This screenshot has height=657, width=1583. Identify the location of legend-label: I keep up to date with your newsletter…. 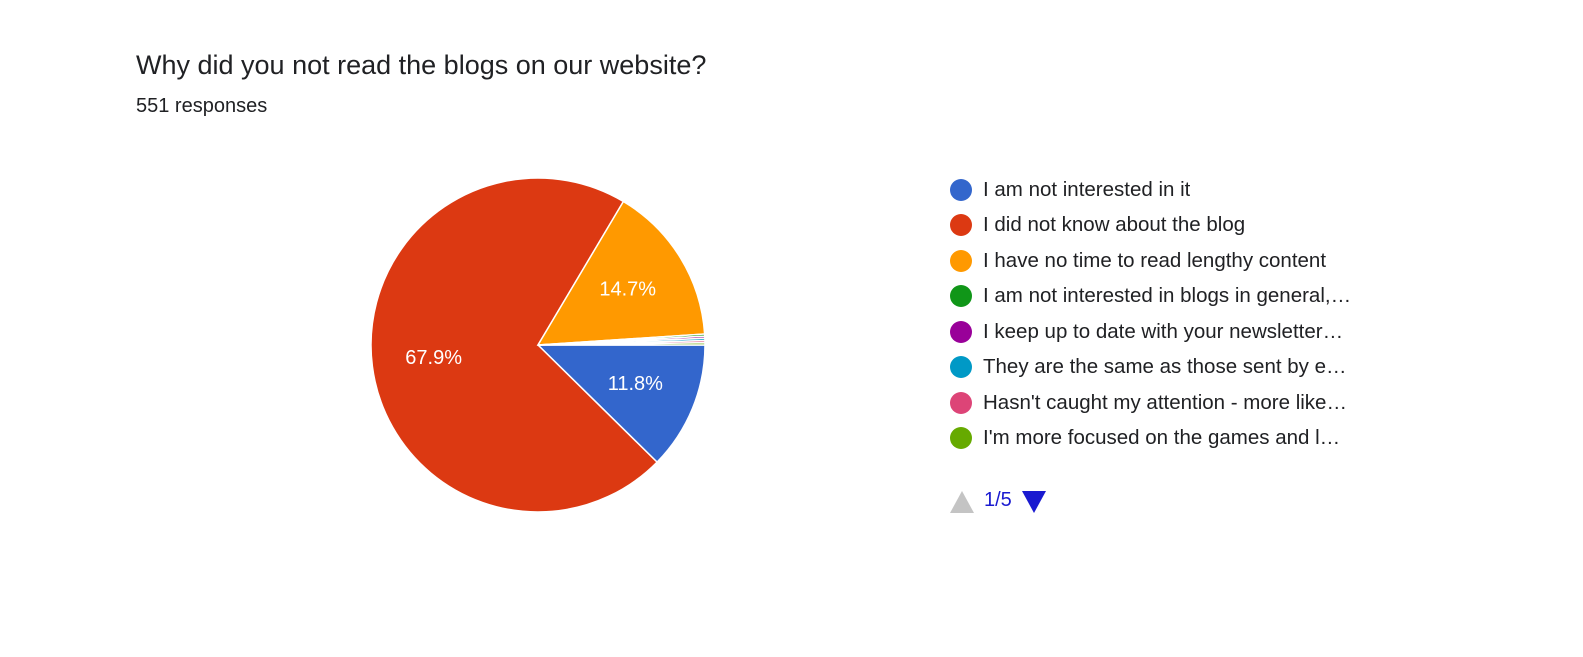
(1163, 331).